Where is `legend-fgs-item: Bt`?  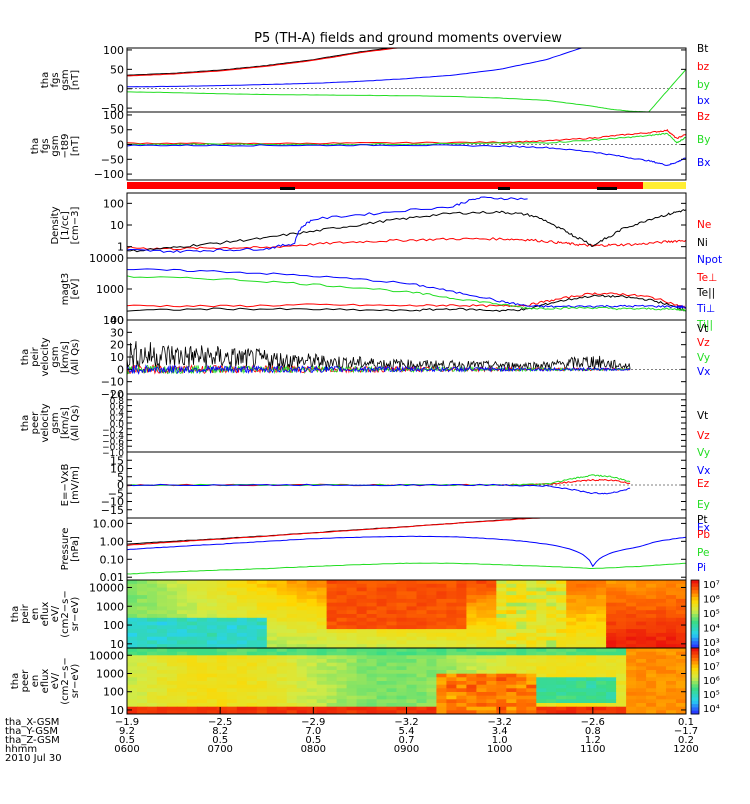 legend-fgs-item: Bt is located at coordinates (702, 49).